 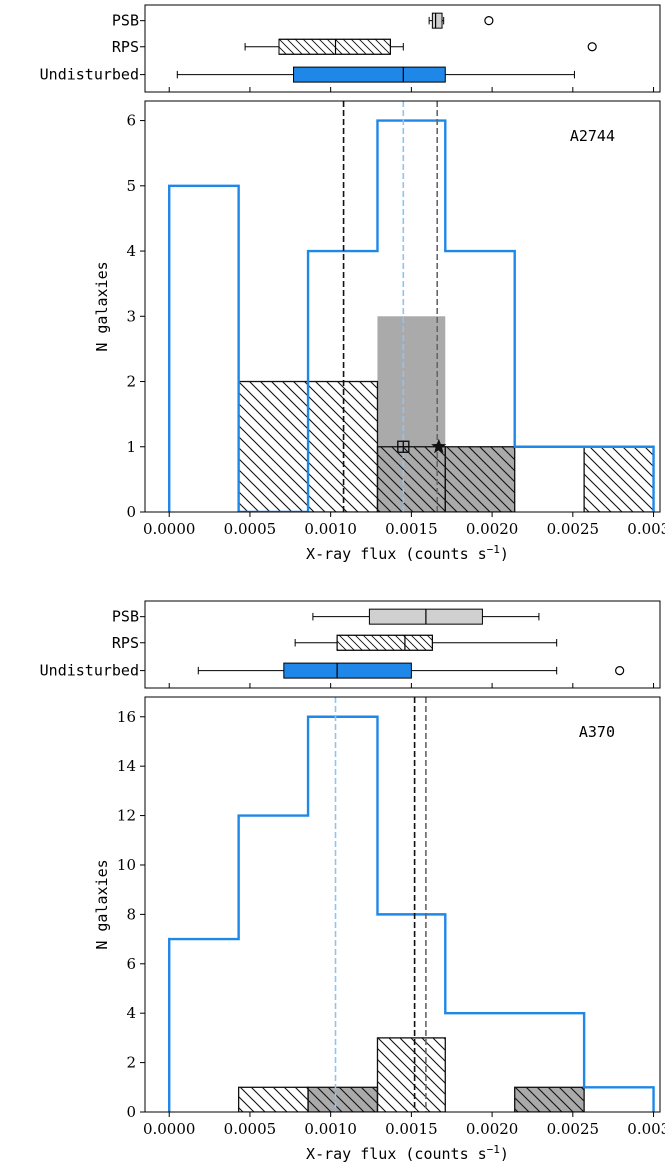 I want to click on ytick-label: 12, so click(x=126, y=816).